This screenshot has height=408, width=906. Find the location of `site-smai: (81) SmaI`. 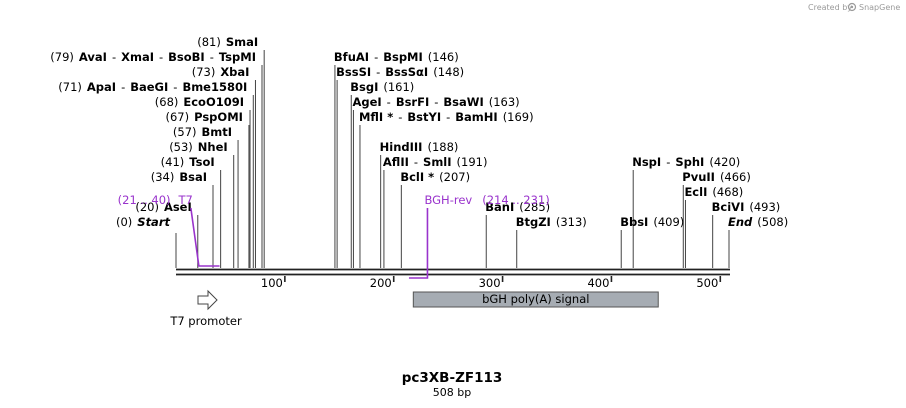

site-smai: (81) SmaI is located at coordinates (231, 151).